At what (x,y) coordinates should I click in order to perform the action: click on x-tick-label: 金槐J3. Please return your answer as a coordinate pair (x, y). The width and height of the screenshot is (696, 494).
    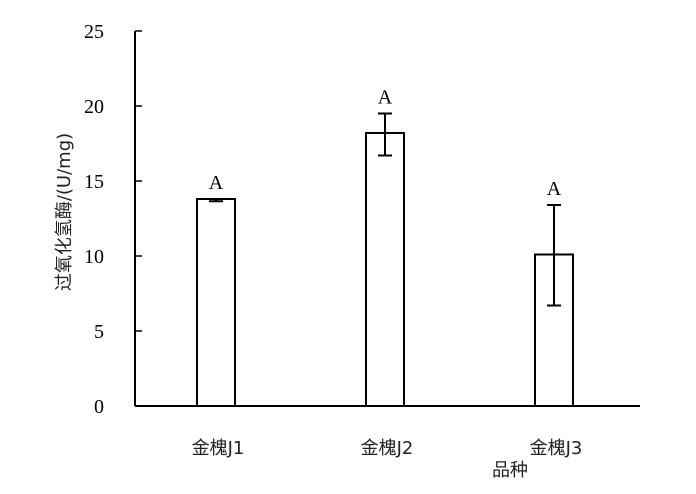
    Looking at the image, I should click on (556, 448).